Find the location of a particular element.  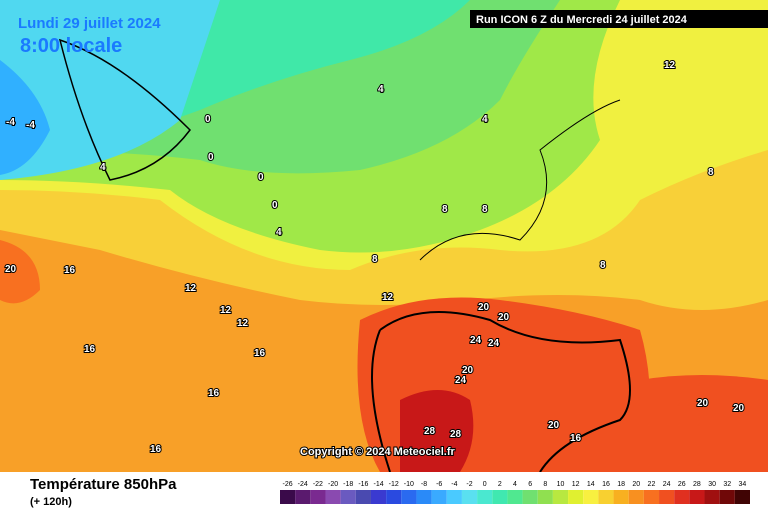

legend-label: 8 is located at coordinates (545, 484).